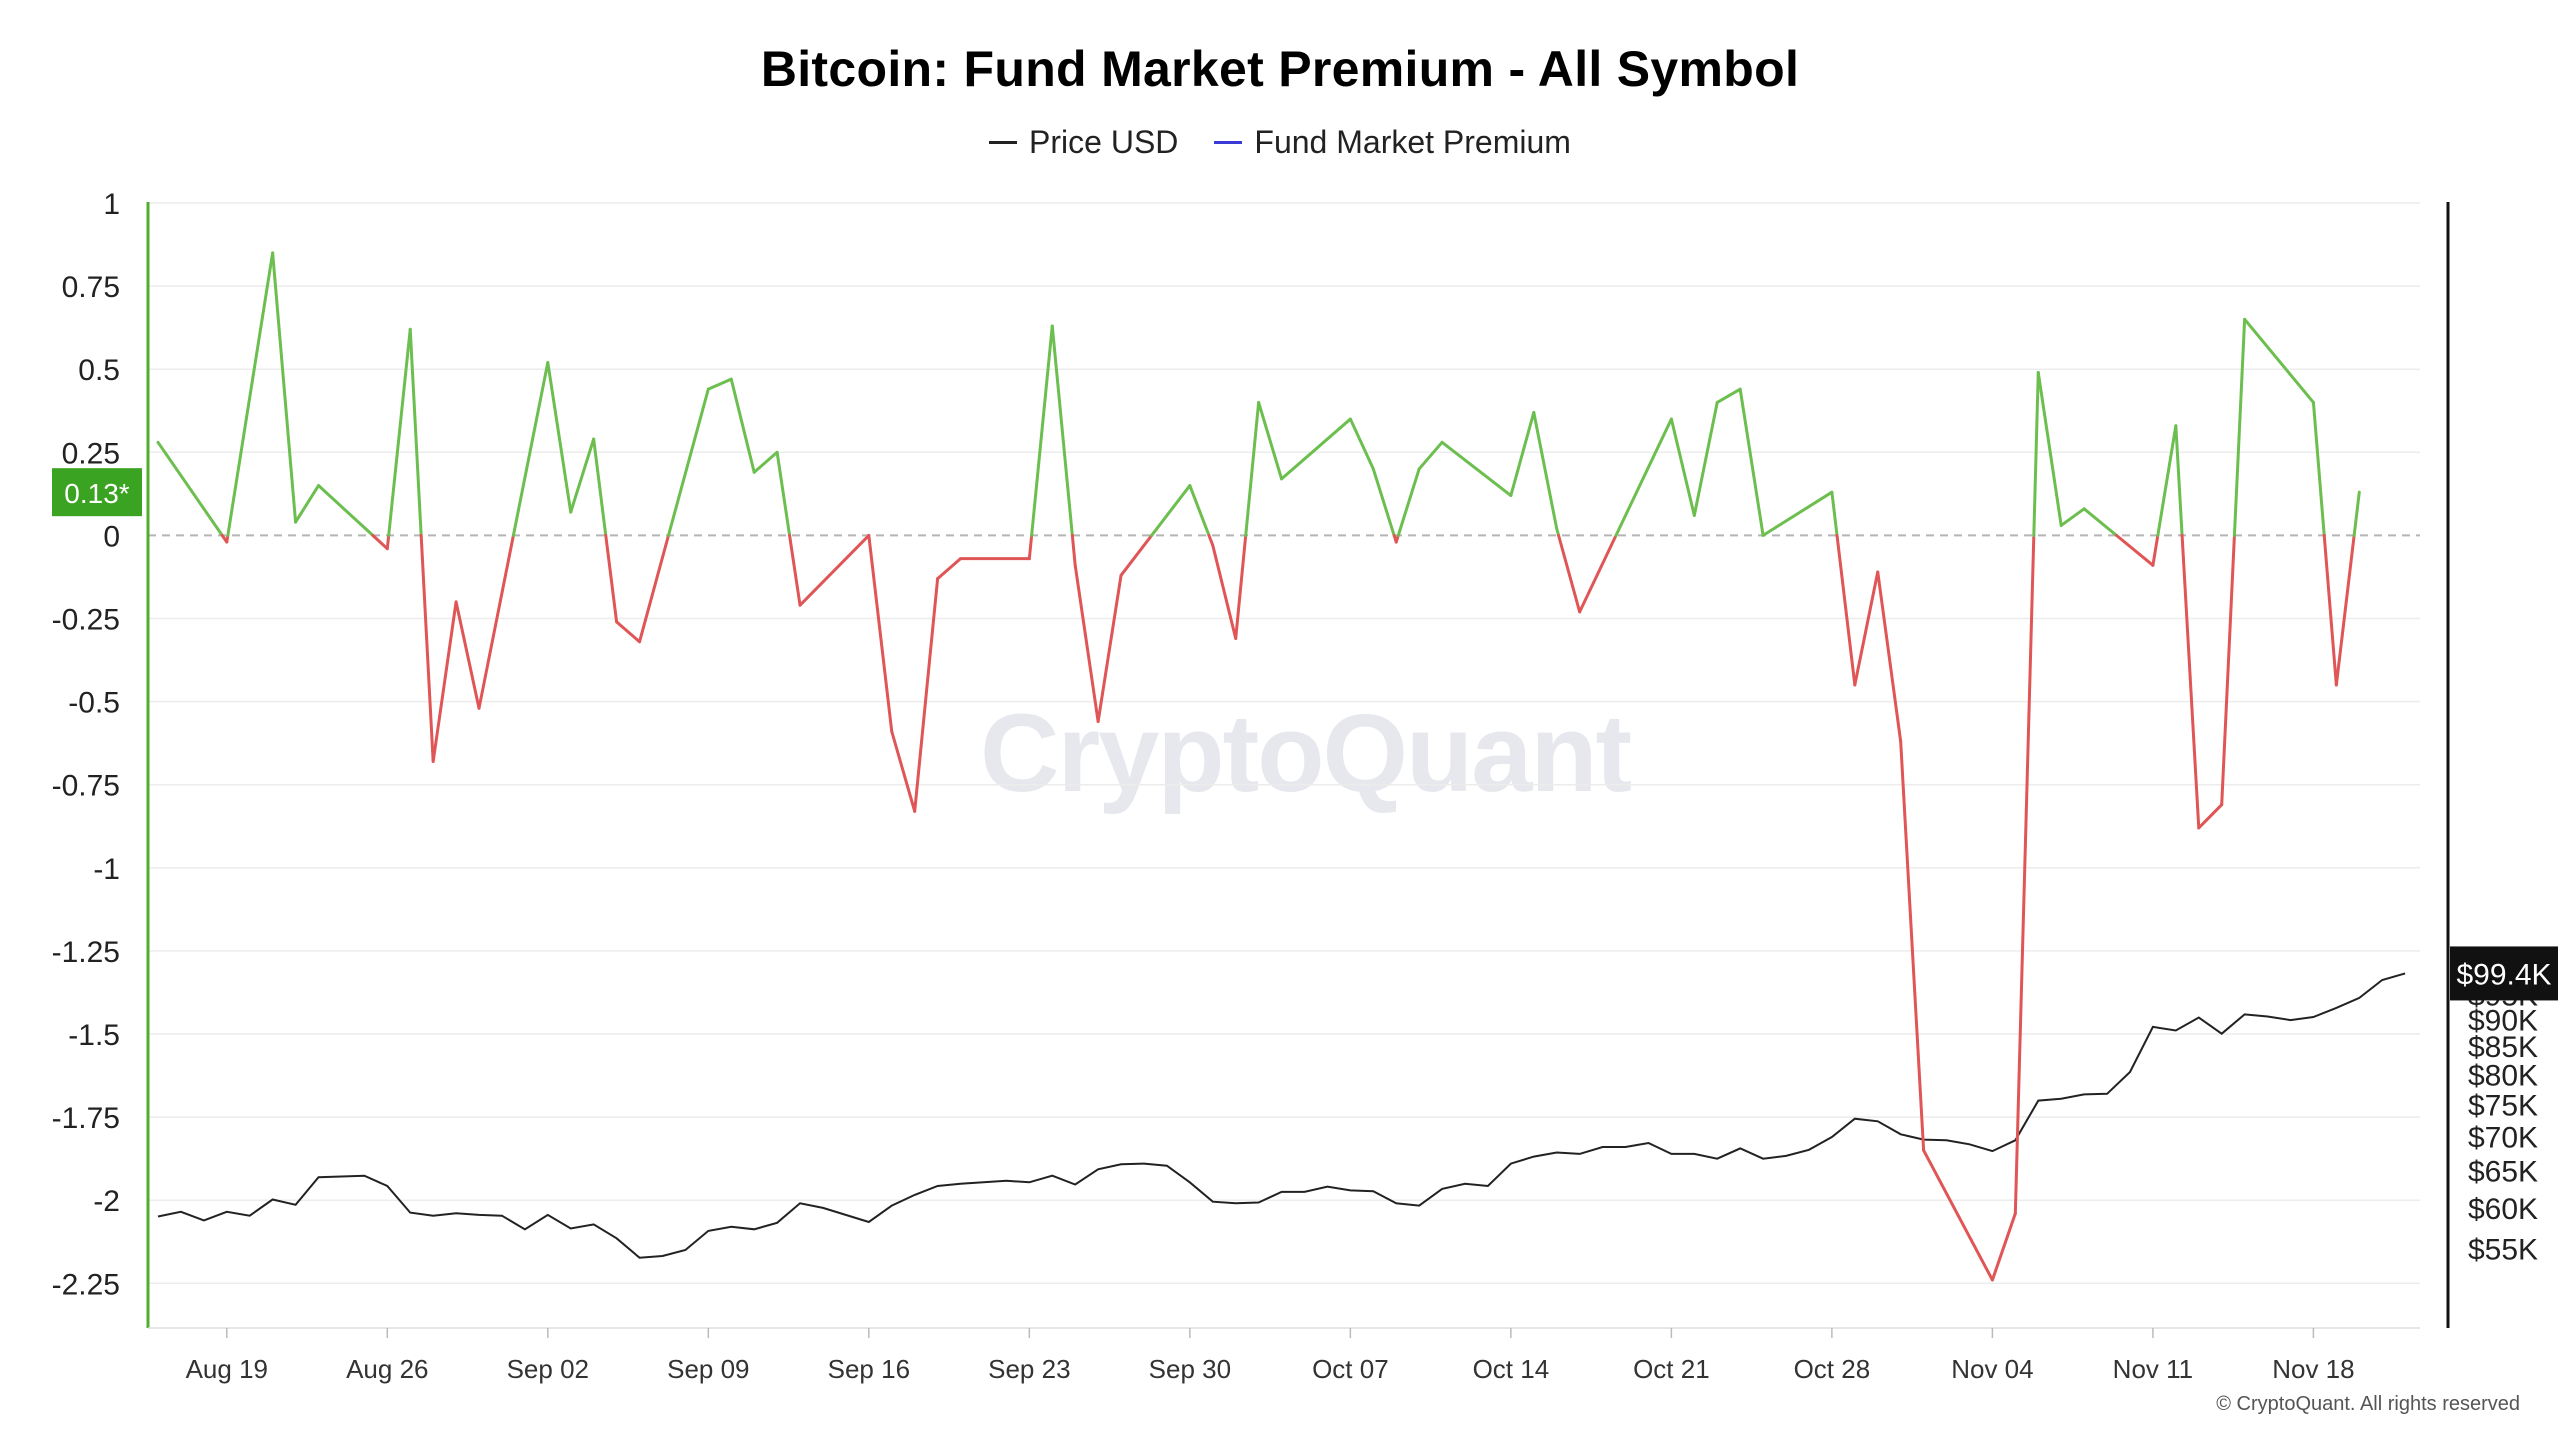 This screenshot has width=2560, height=1440. What do you see at coordinates (91, 287) in the screenshot?
I see `y-left-tick-label: 0.75` at bounding box center [91, 287].